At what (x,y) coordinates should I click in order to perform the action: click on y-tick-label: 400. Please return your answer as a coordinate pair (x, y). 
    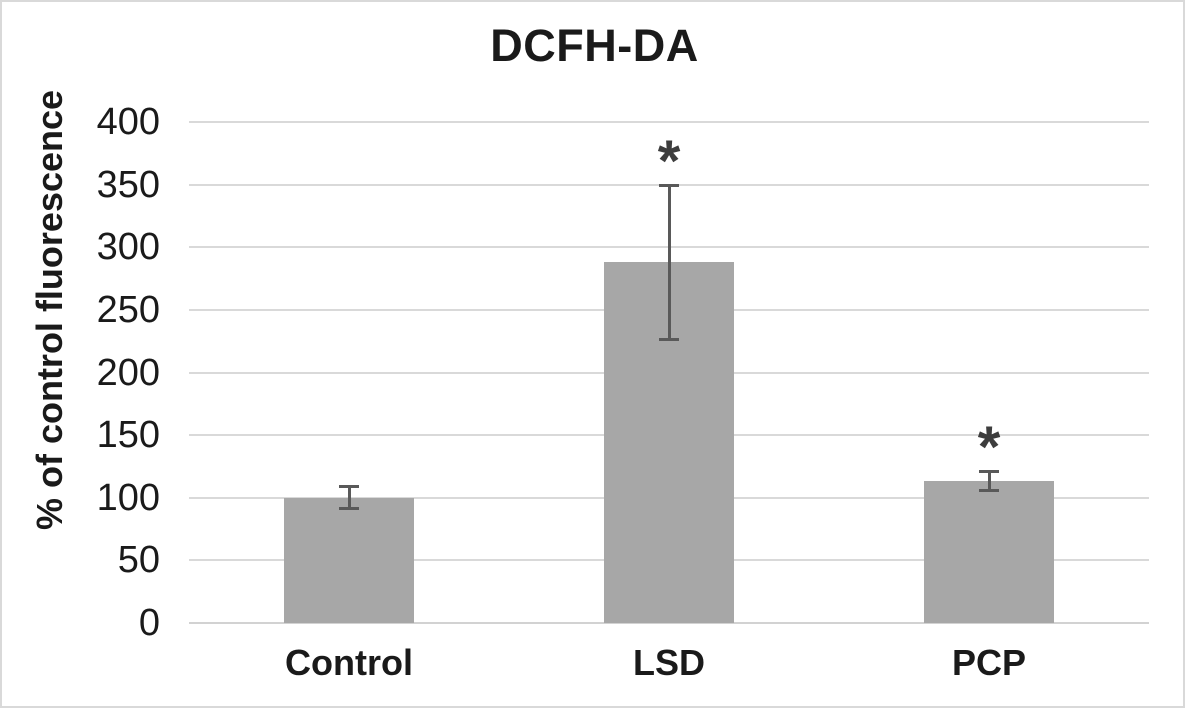
    Looking at the image, I should click on (128, 122).